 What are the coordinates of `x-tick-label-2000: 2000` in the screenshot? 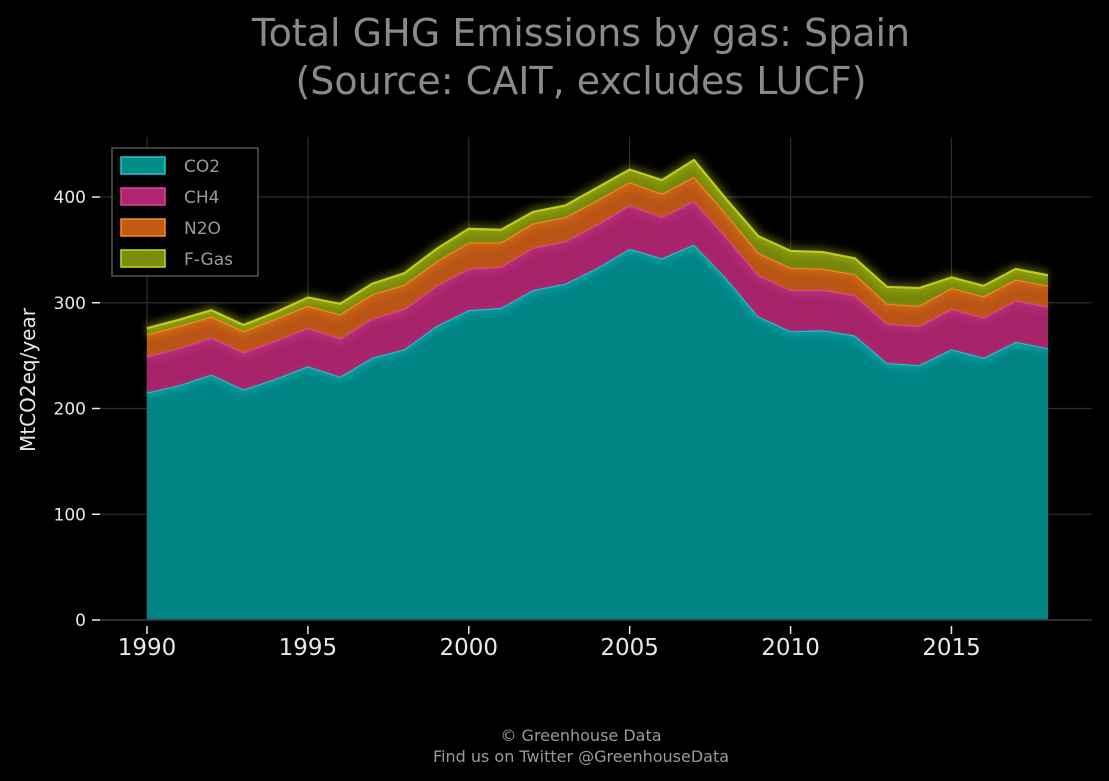 It's located at (469, 648).